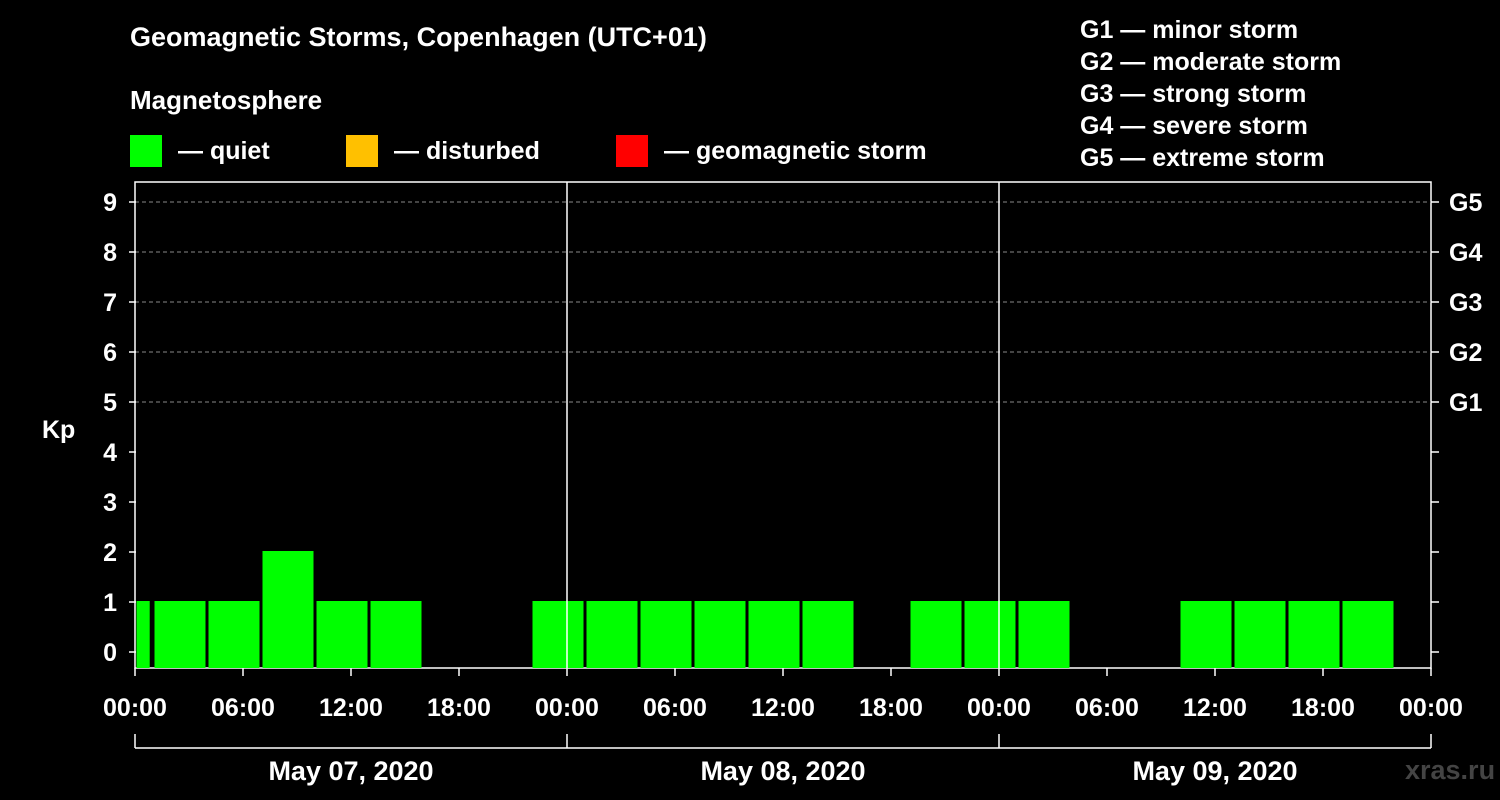  I want to click on y-tick-label-9: 9, so click(110, 203).